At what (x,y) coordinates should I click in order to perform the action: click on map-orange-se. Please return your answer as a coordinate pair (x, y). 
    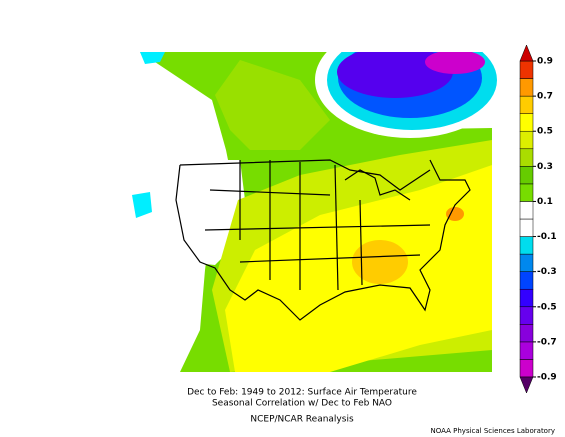
    Looking at the image, I should click on (380, 262).